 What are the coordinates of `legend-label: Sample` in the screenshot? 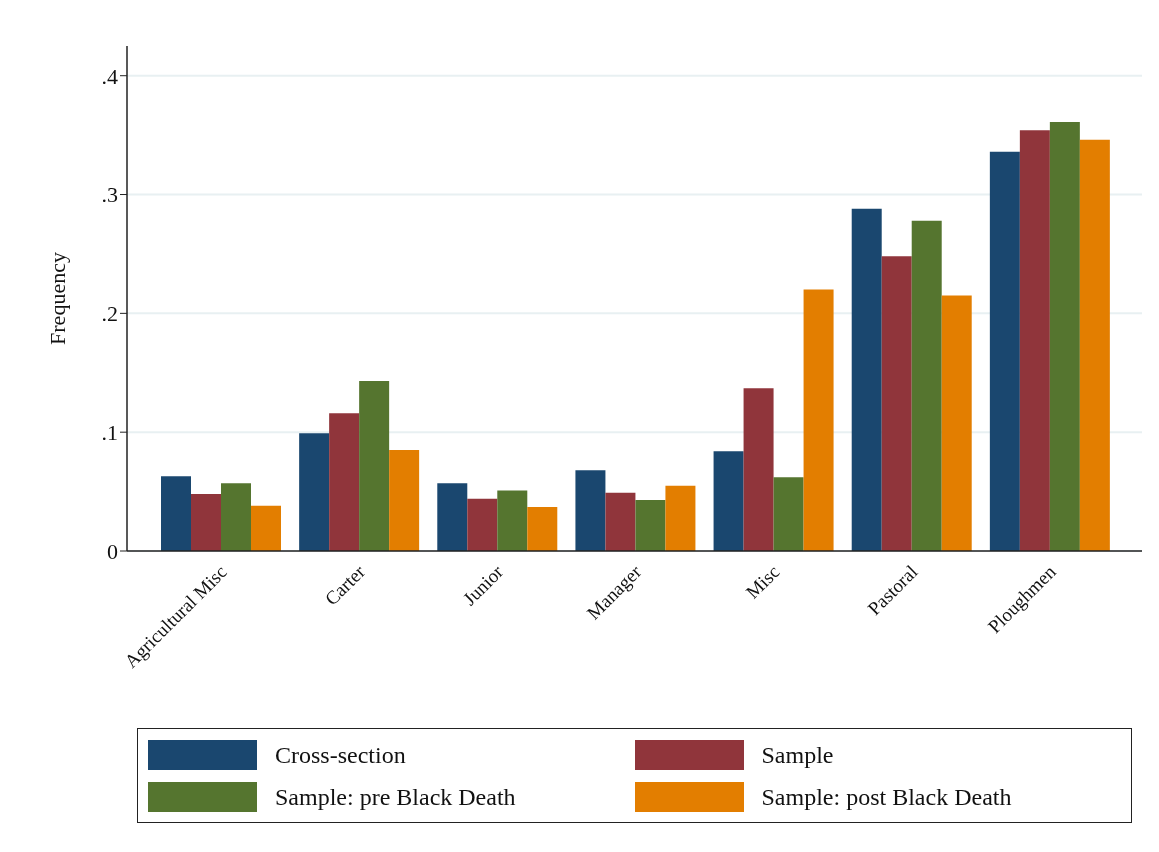 It's located at (797, 755).